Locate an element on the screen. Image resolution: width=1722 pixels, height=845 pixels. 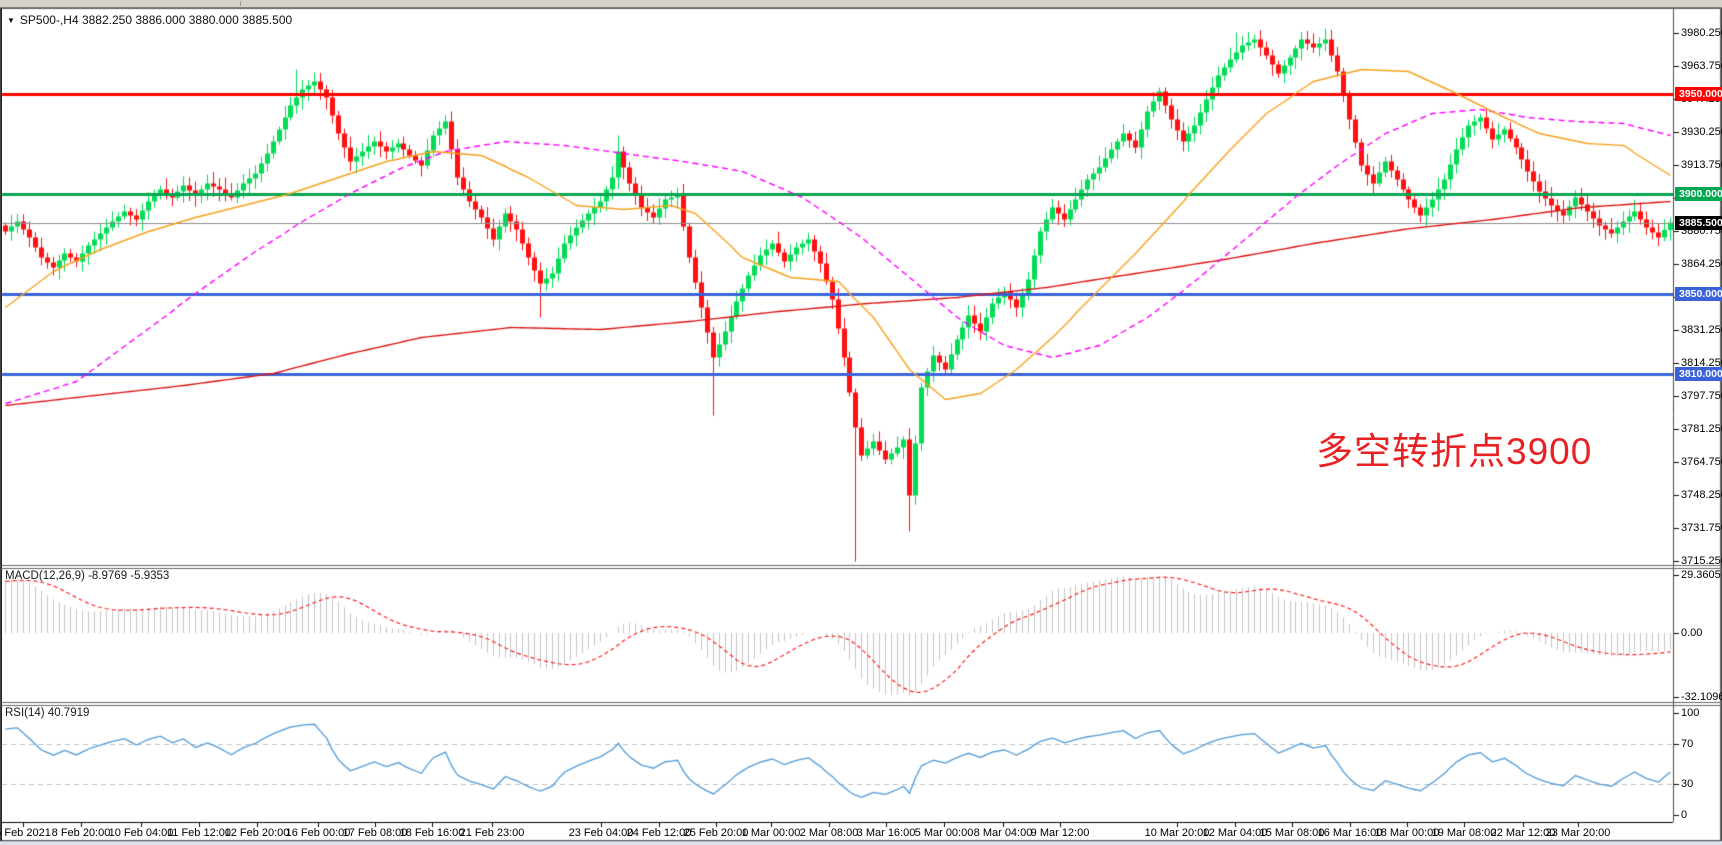
bottom-status-strip is located at coordinates (861, 843).